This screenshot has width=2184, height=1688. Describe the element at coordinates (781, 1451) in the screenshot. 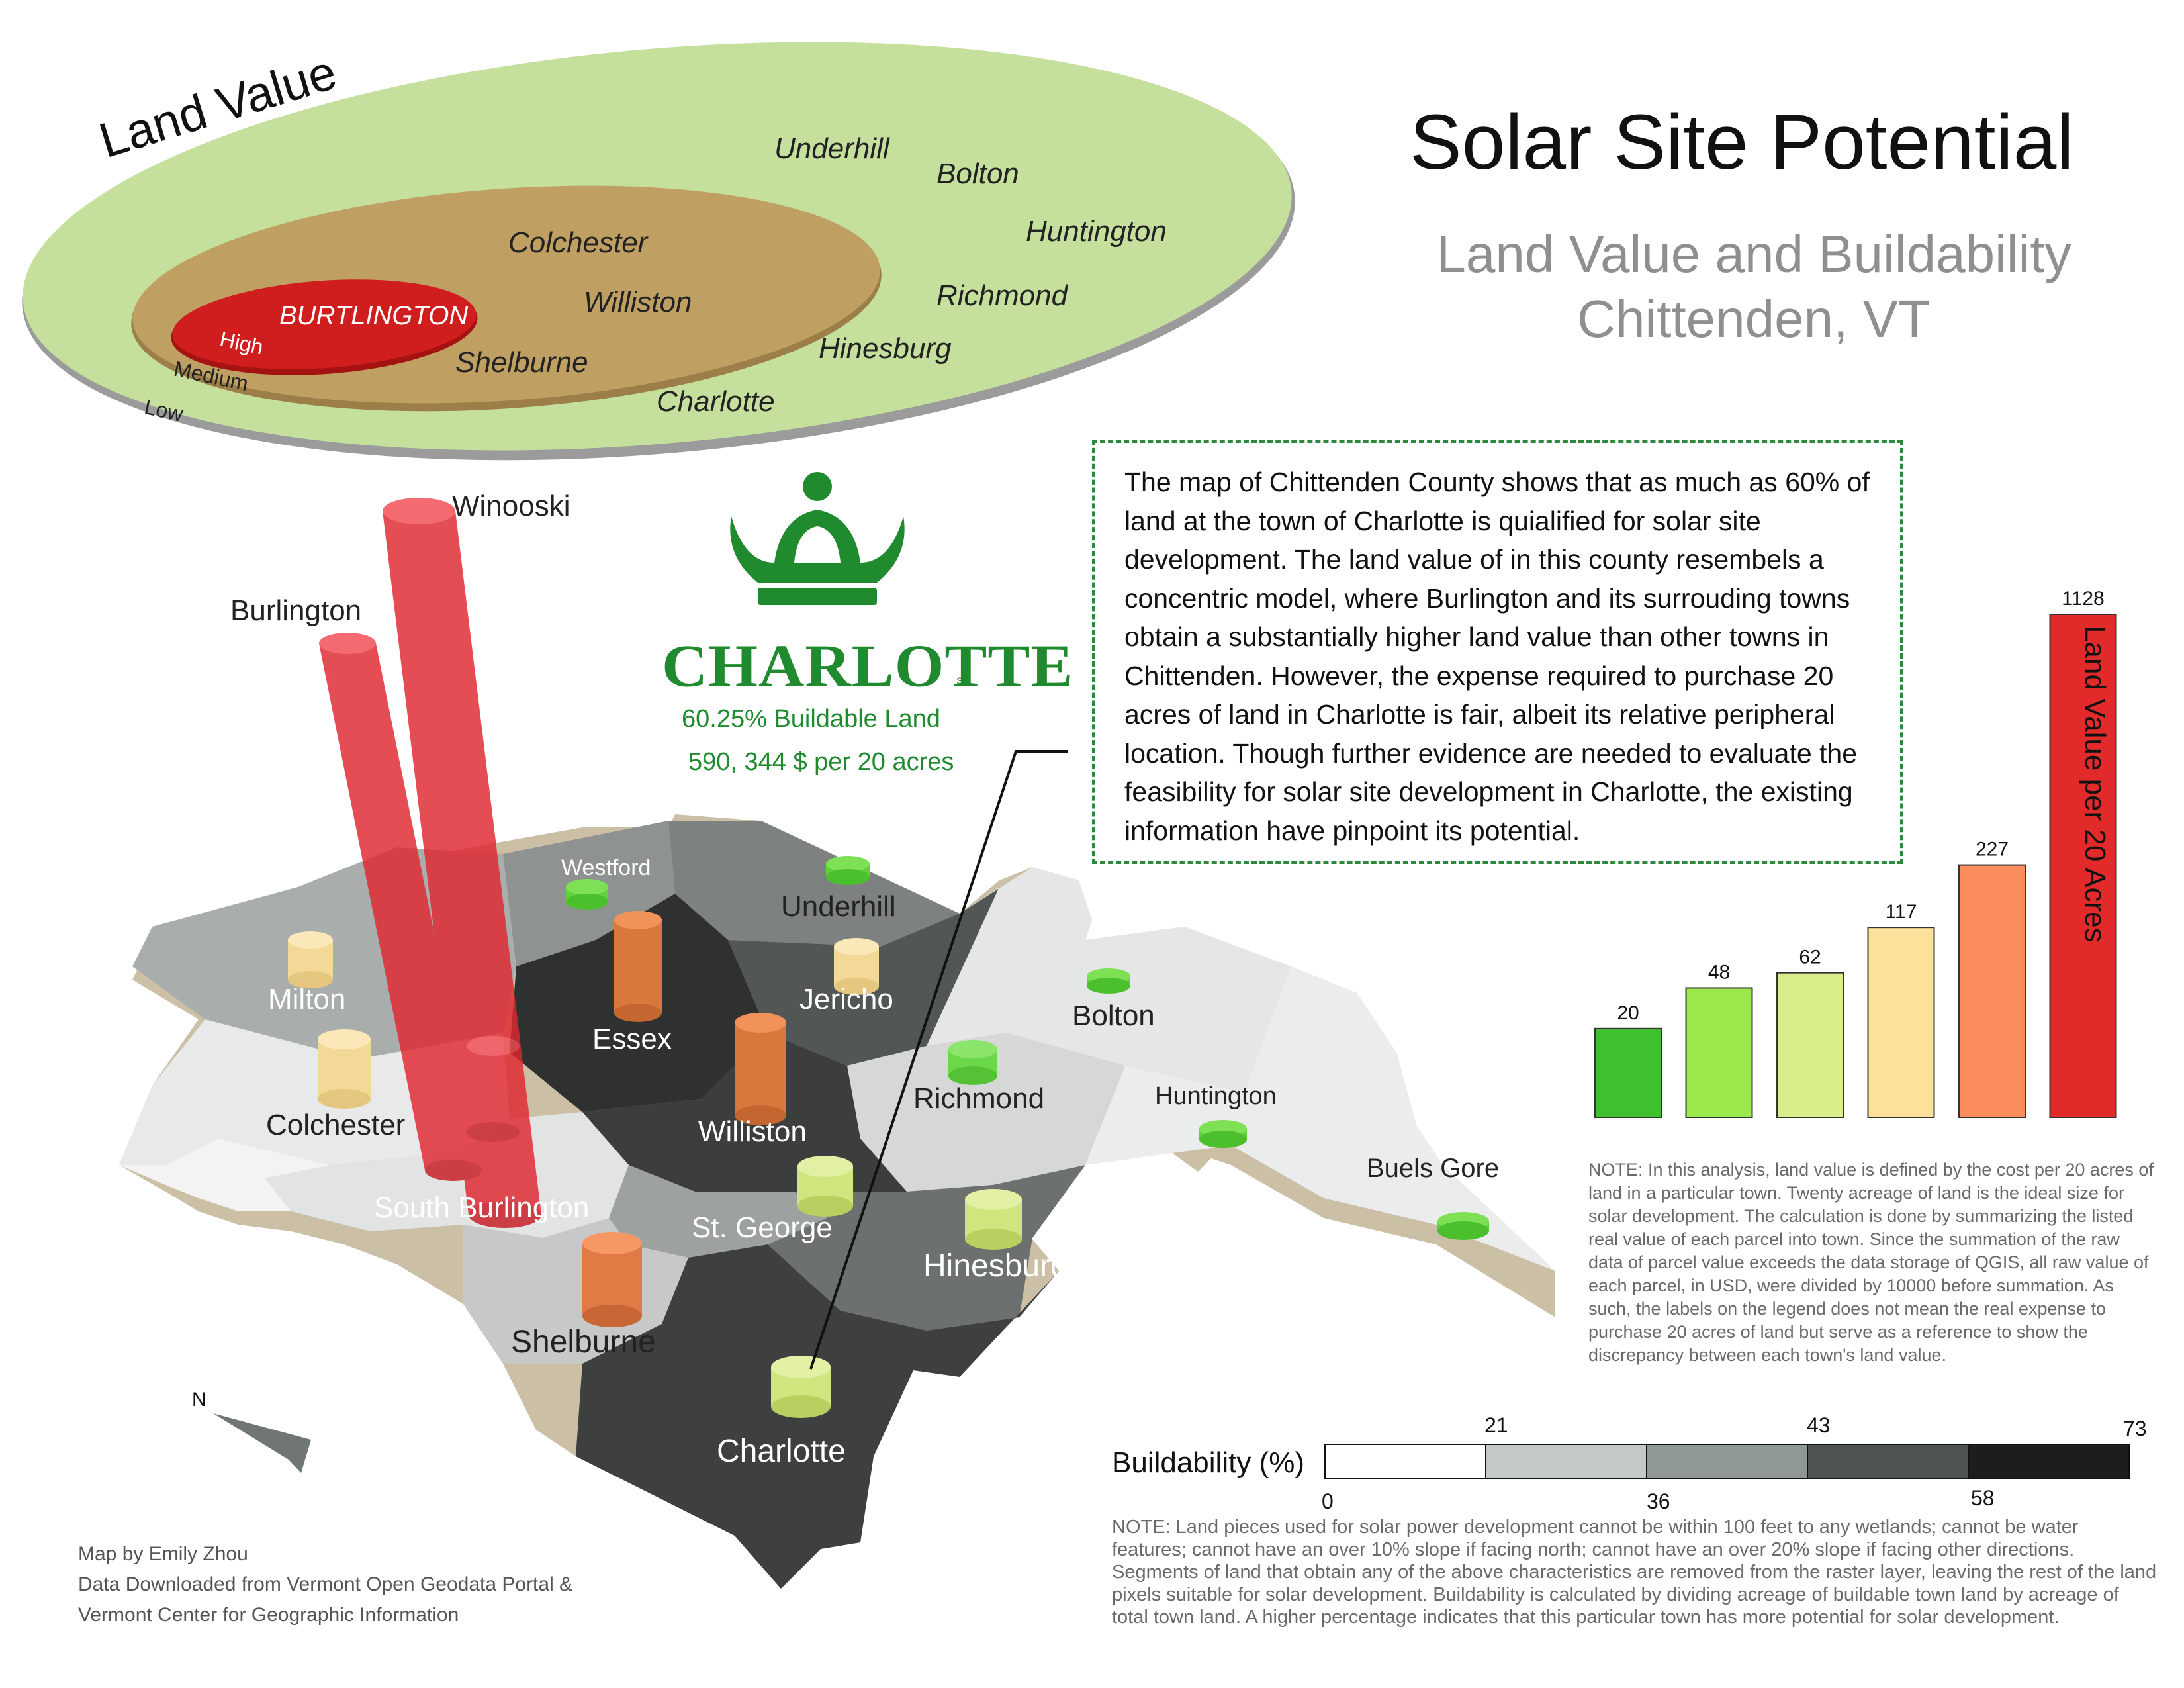

I see `map-label-charlotte: Charlotte` at that location.